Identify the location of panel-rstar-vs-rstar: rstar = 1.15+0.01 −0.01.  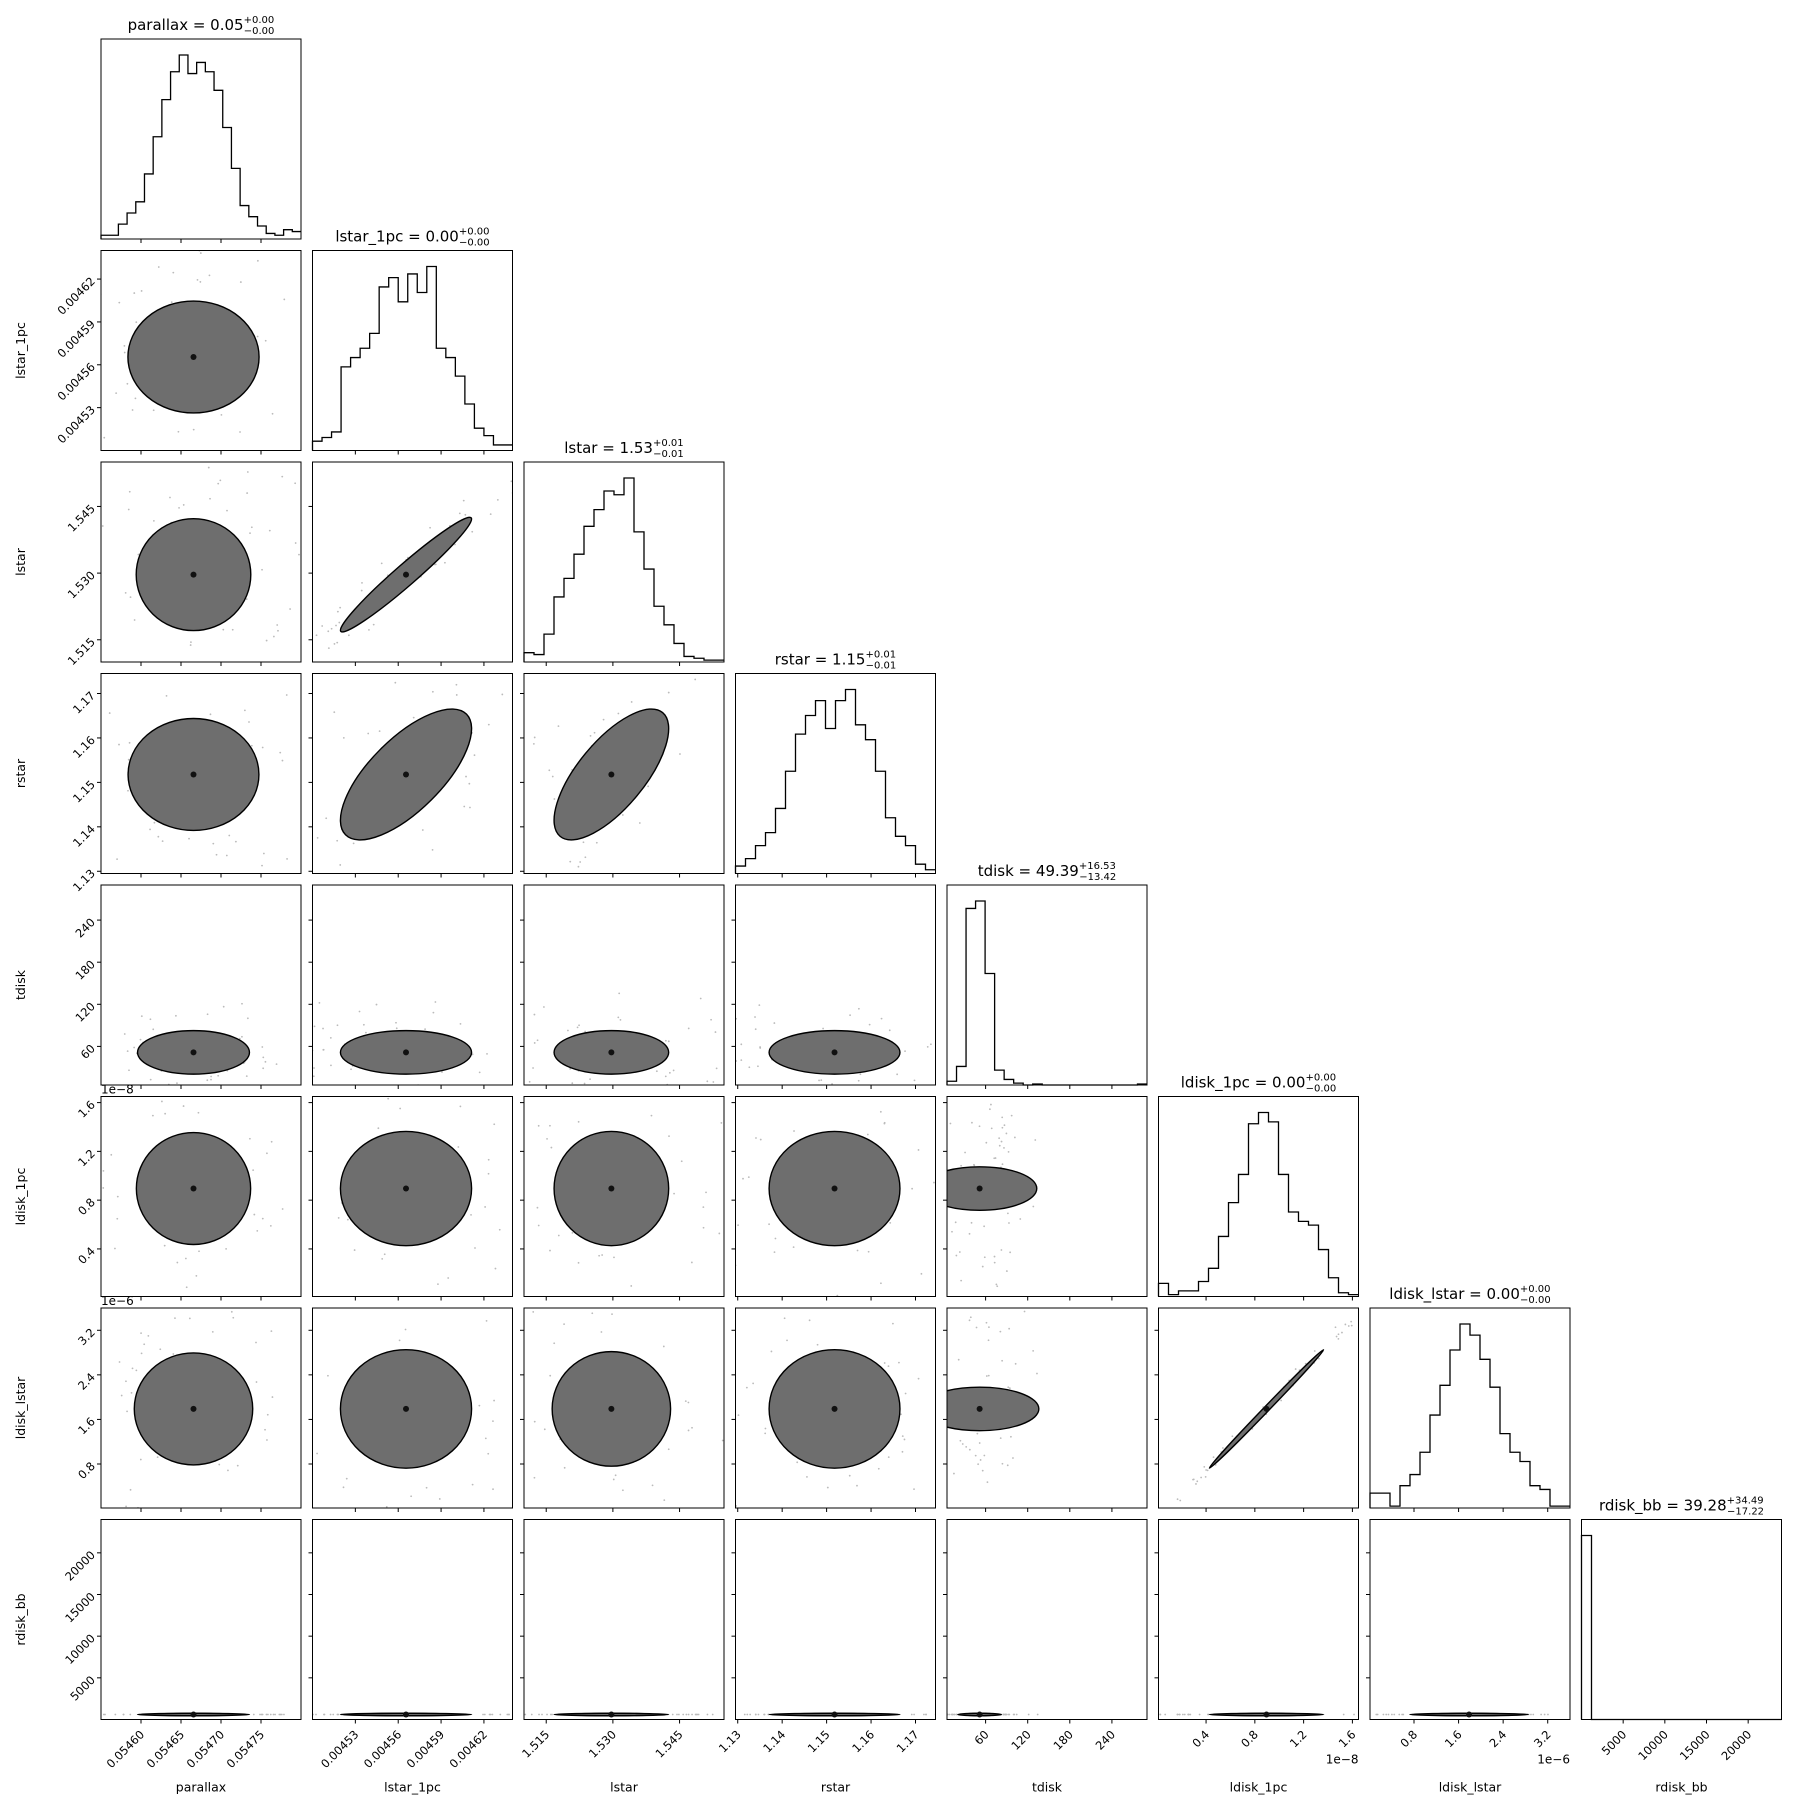
(835, 764).